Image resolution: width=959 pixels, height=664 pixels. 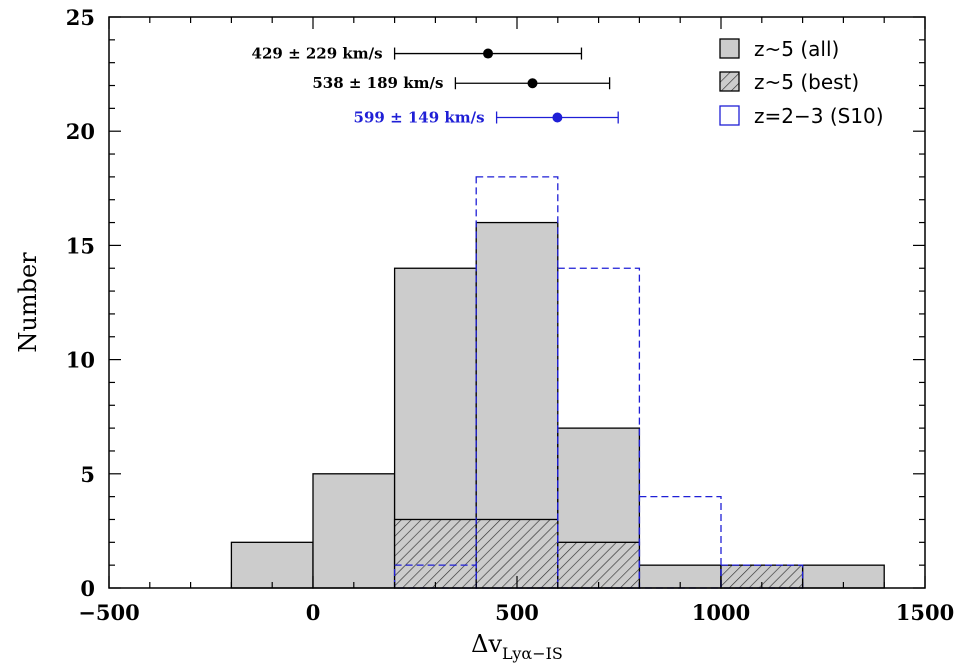 What do you see at coordinates (419, 117) in the screenshot?
I see `mean-label-2: 599 ± 149 km/s` at bounding box center [419, 117].